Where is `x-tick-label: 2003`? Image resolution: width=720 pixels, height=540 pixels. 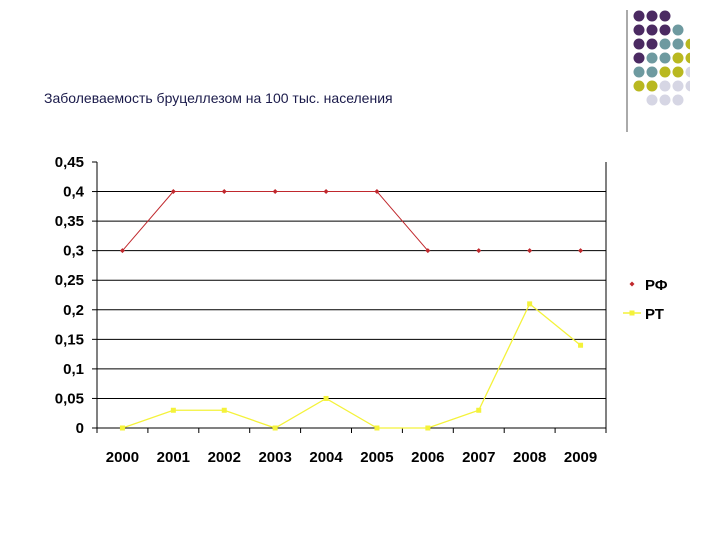 x-tick-label: 2003 is located at coordinates (274, 457).